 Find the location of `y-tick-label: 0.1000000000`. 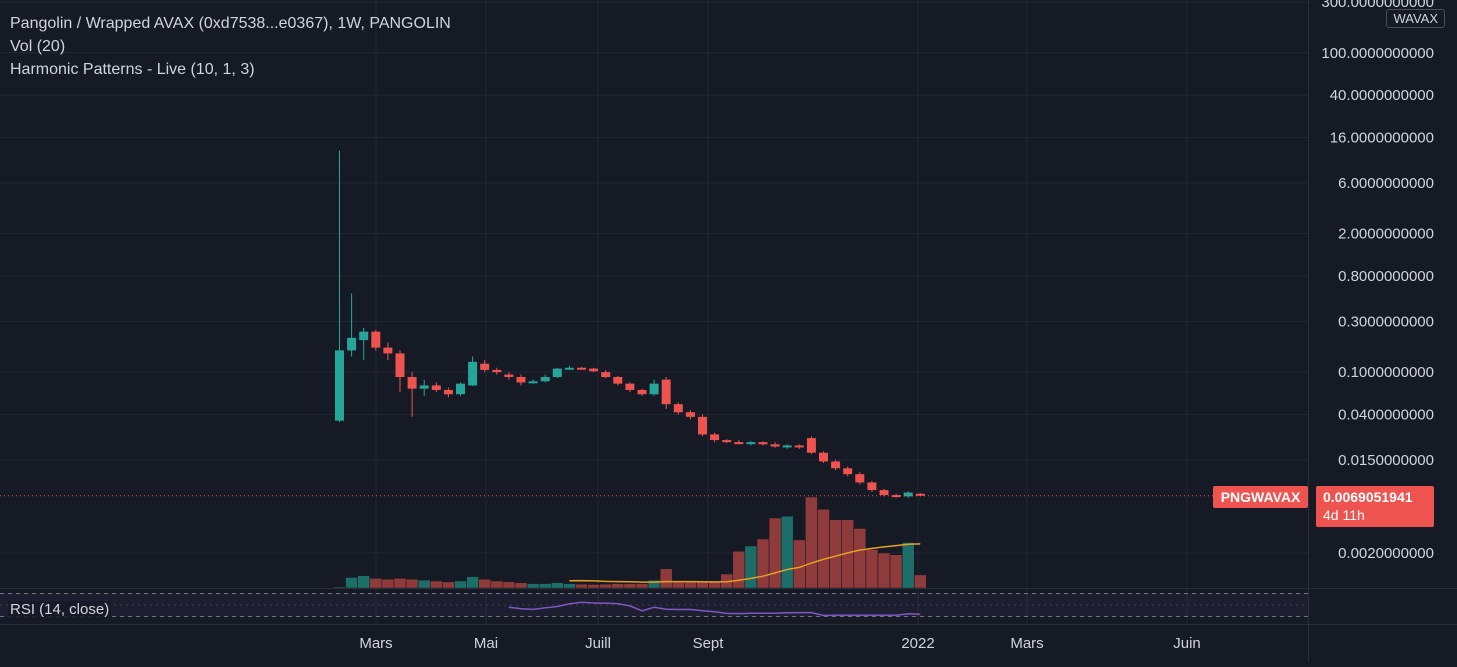

y-tick-label: 0.1000000000 is located at coordinates (1386, 372).